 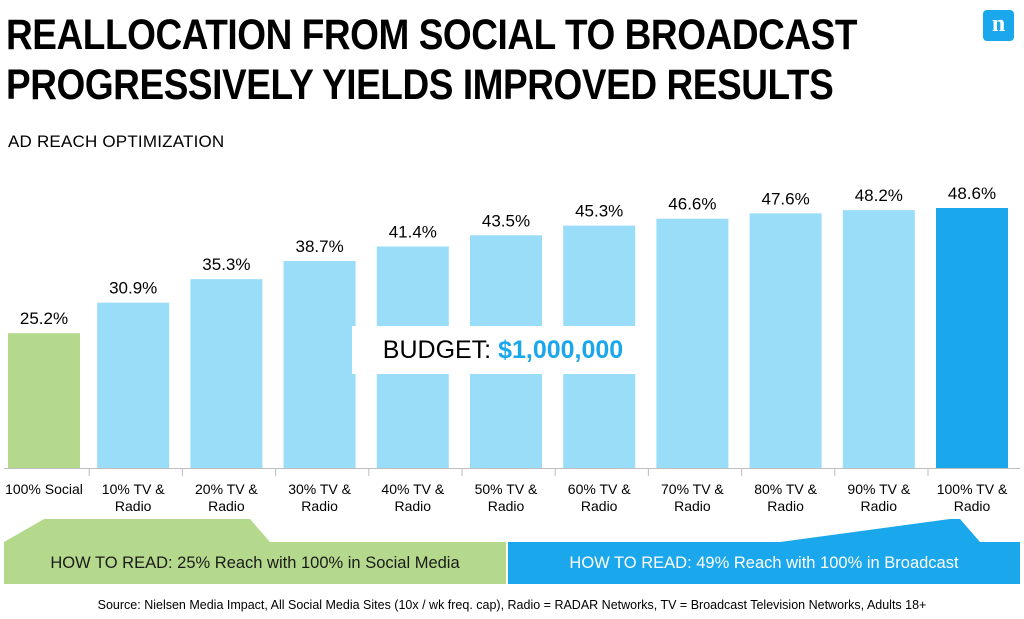 I want to click on category-label-3-0: 30% TV &, so click(x=319, y=489).